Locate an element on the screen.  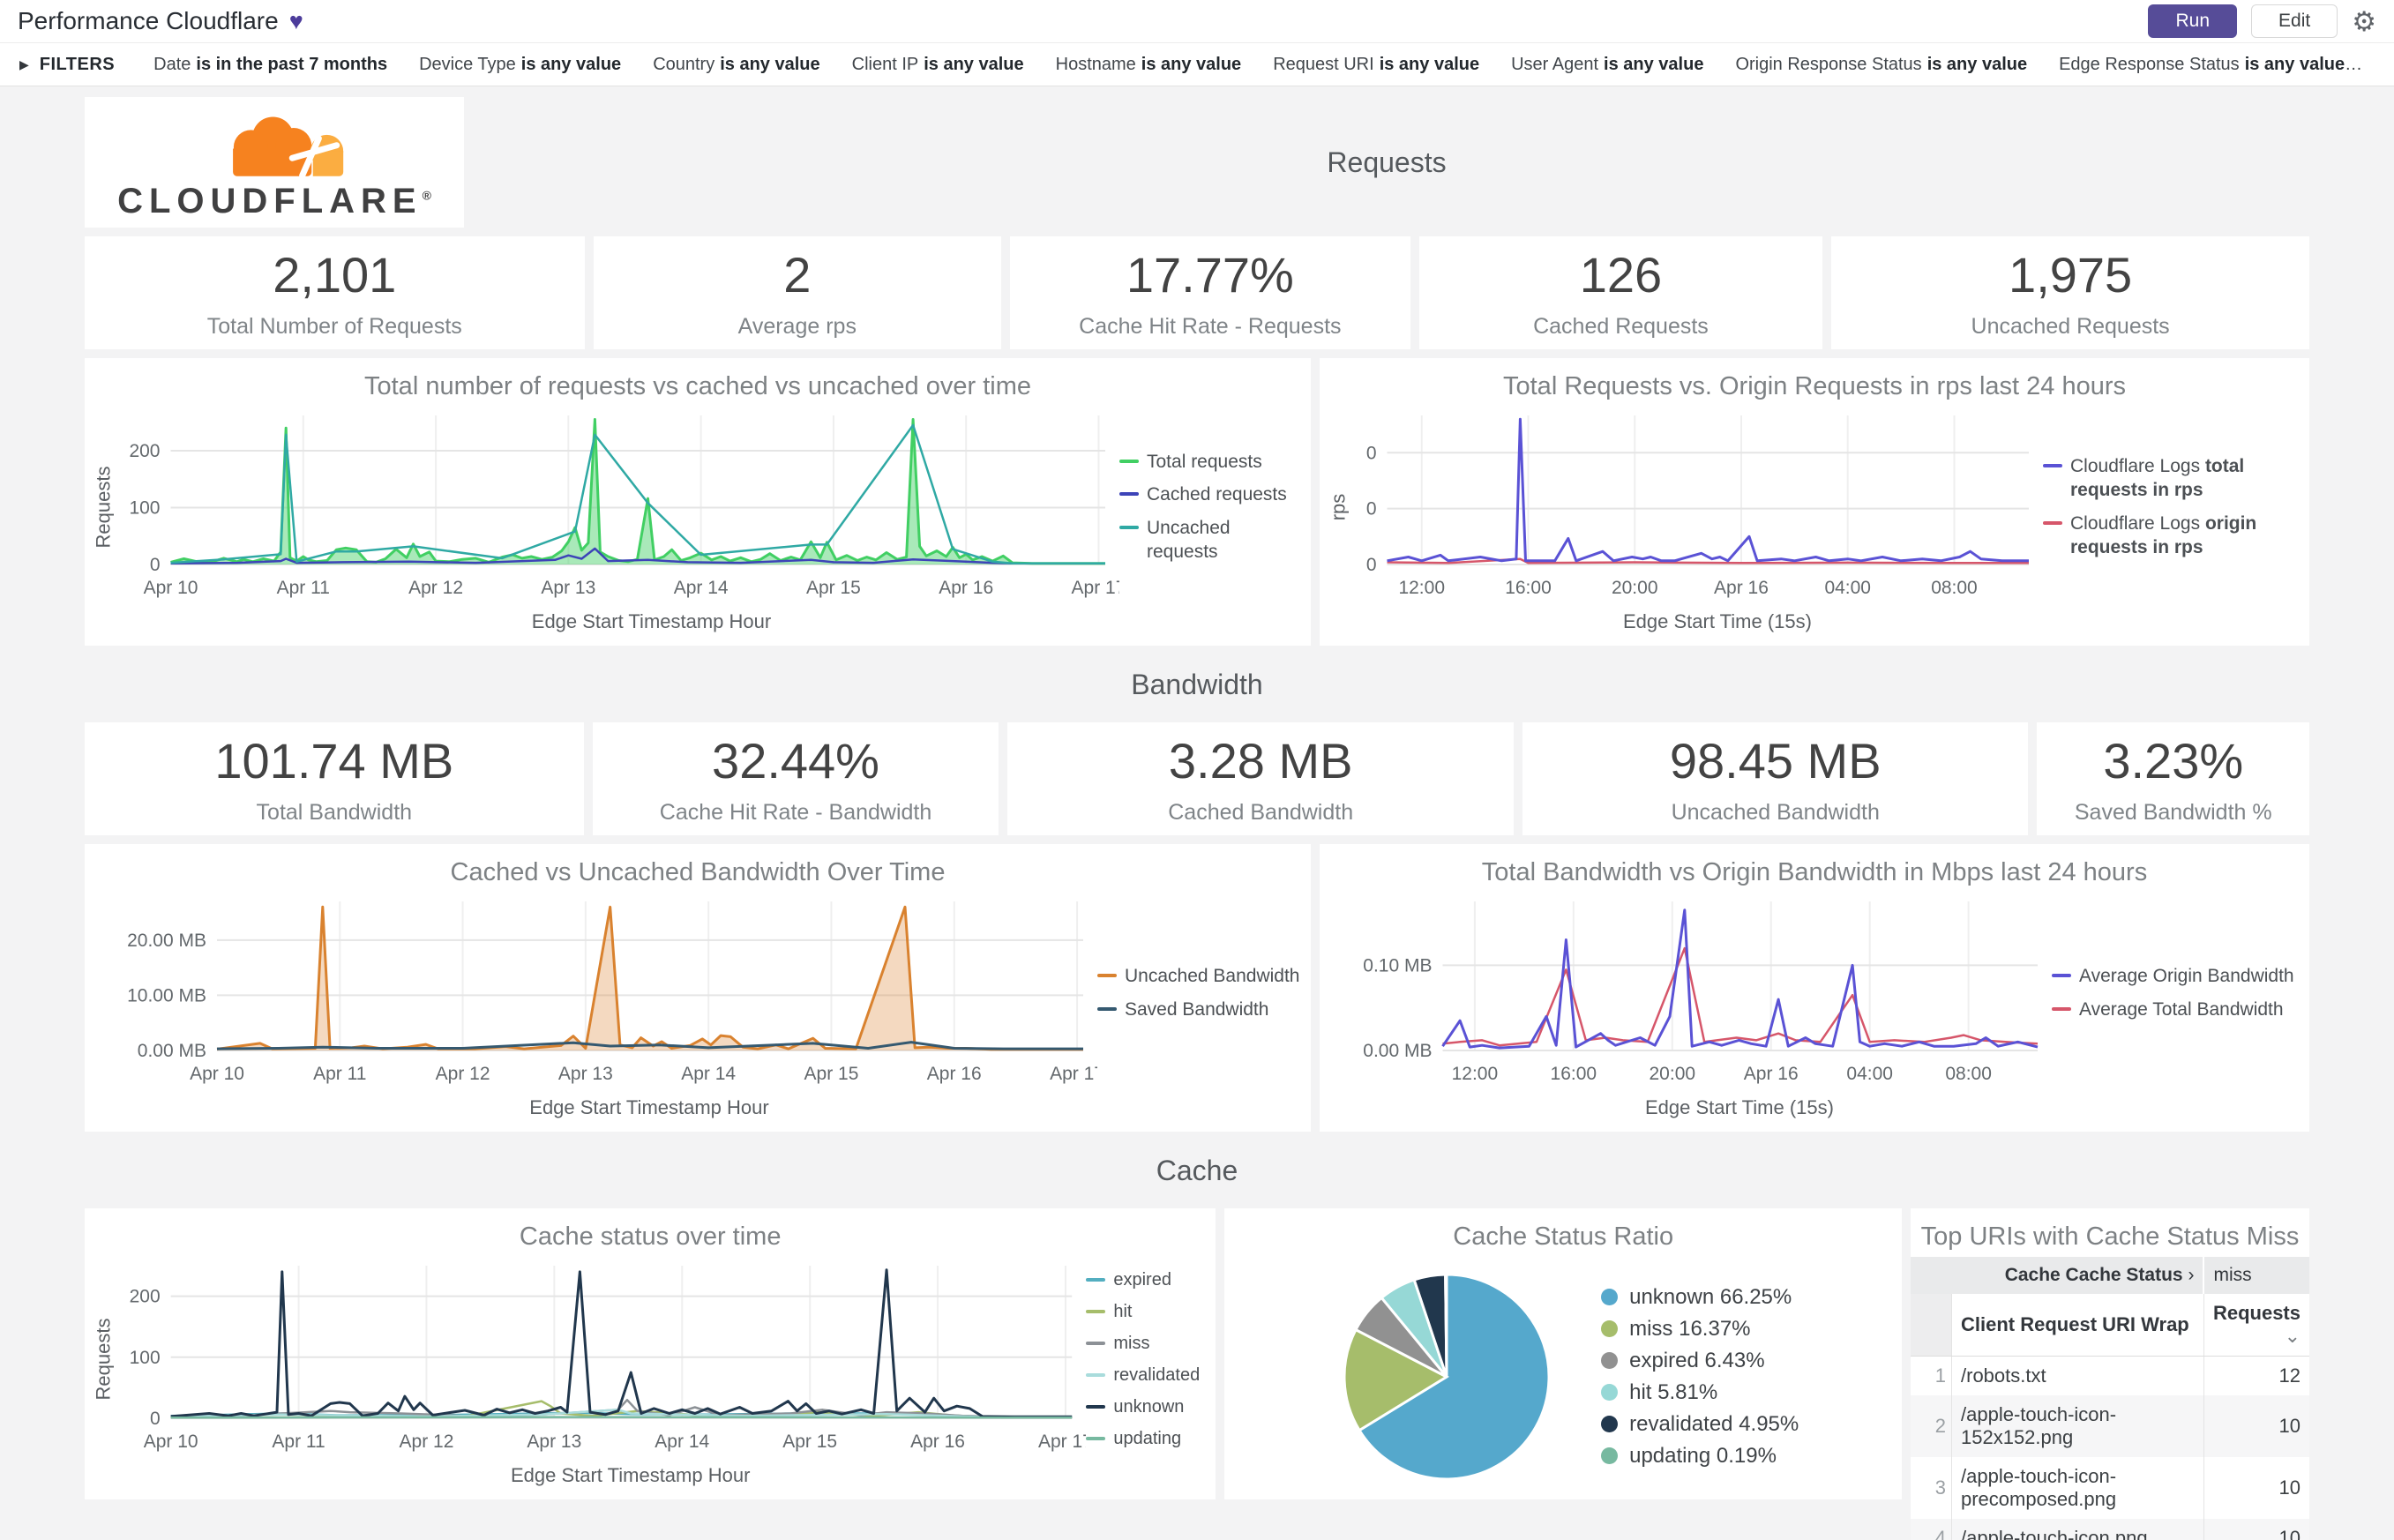
legend-item: unknown 66.25% is located at coordinates (1700, 1297).